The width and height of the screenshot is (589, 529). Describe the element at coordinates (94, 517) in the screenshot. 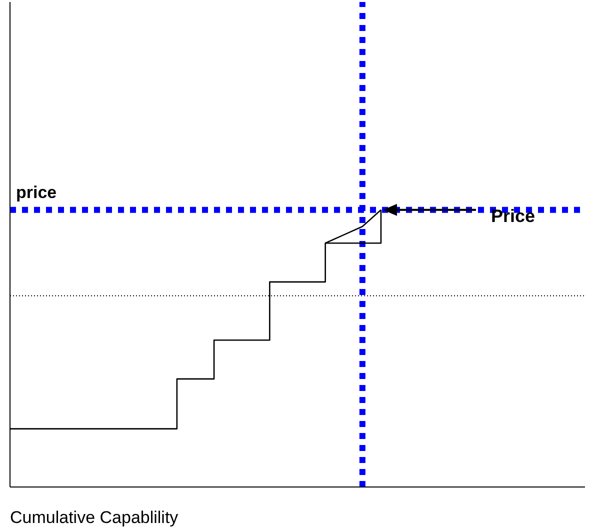

I see `x-axis-title: Cumulative Capablility` at that location.